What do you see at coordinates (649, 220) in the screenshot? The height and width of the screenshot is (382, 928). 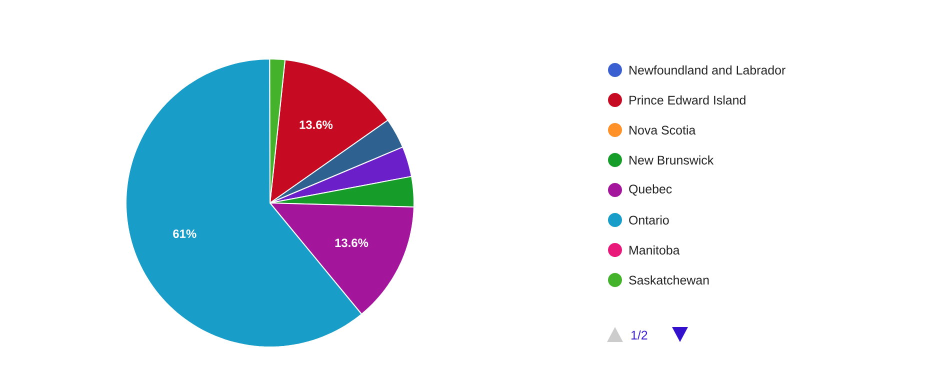 I see `legend-label: Ontario` at bounding box center [649, 220].